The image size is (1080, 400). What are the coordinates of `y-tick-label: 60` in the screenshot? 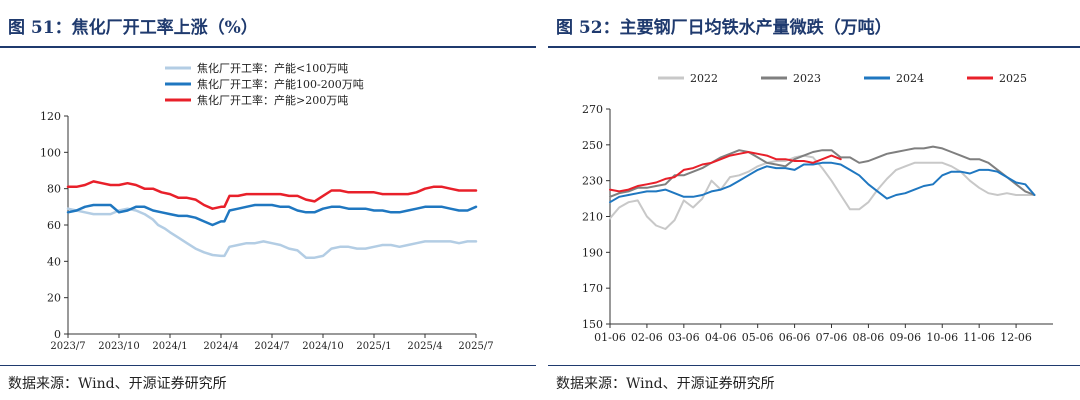 It's located at (54, 225).